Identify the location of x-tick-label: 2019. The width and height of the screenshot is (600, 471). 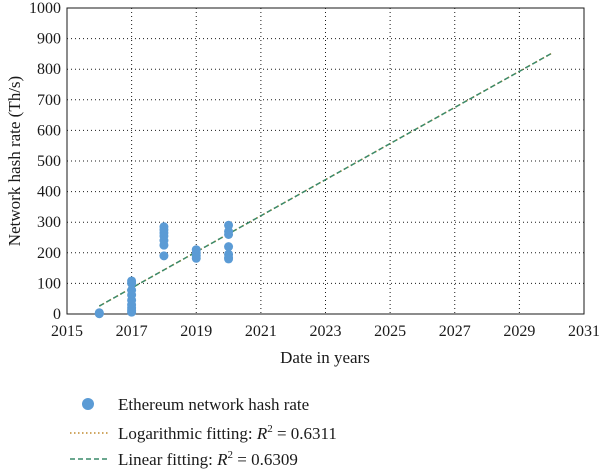
(196, 331).